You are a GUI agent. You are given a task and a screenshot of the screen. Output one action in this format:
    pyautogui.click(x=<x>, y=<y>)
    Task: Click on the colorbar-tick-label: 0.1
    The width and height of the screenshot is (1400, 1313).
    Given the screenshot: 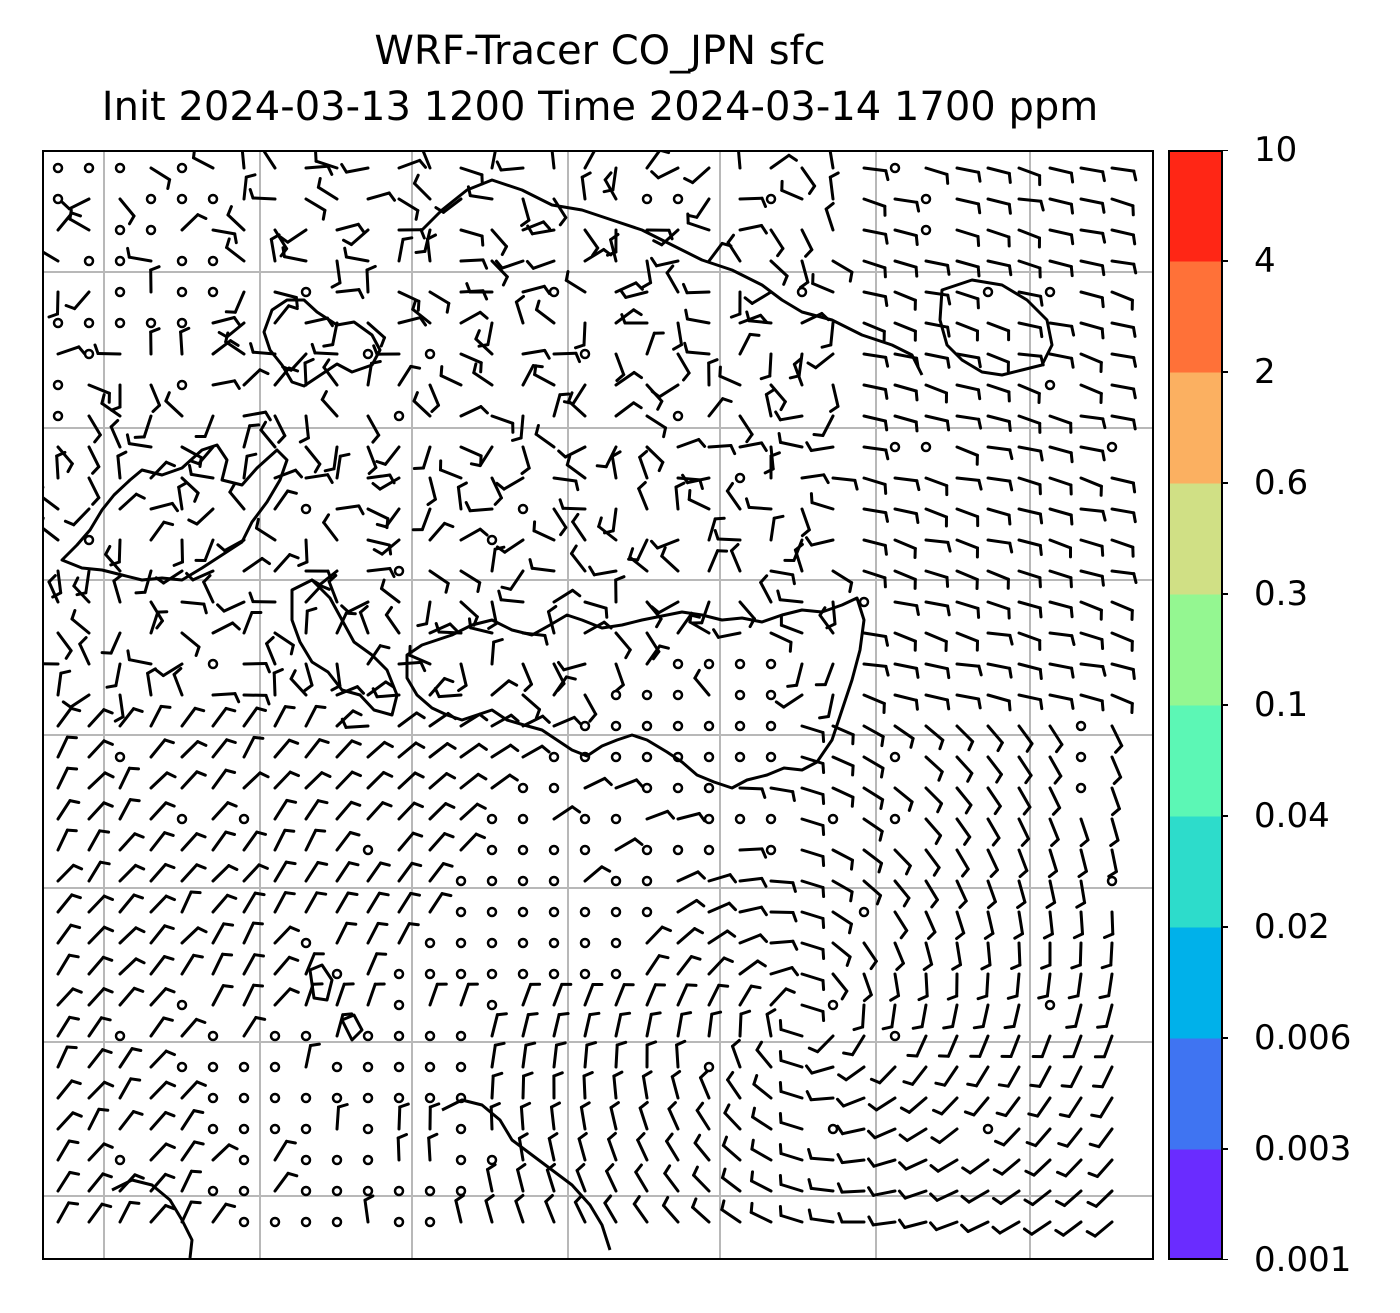 What is the action you would take?
    pyautogui.click(x=1281, y=705)
    